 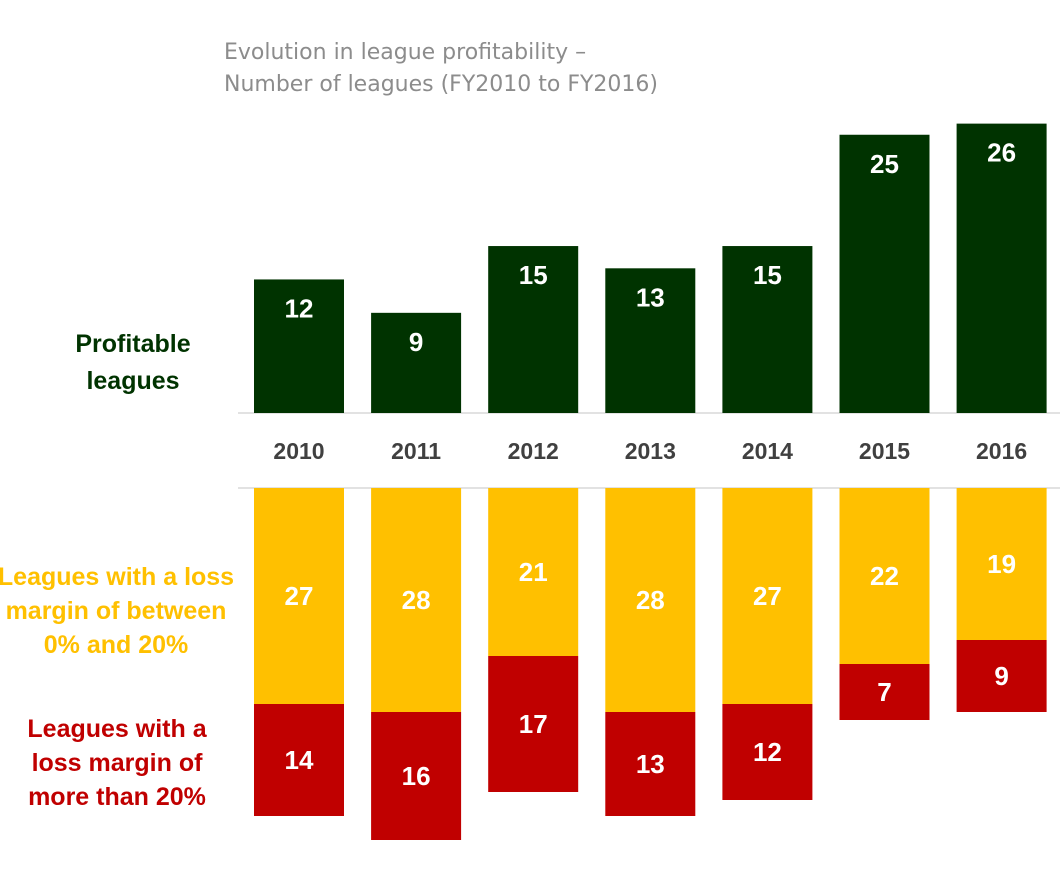 I want to click on profitable-value-2015: 25, so click(x=884, y=164).